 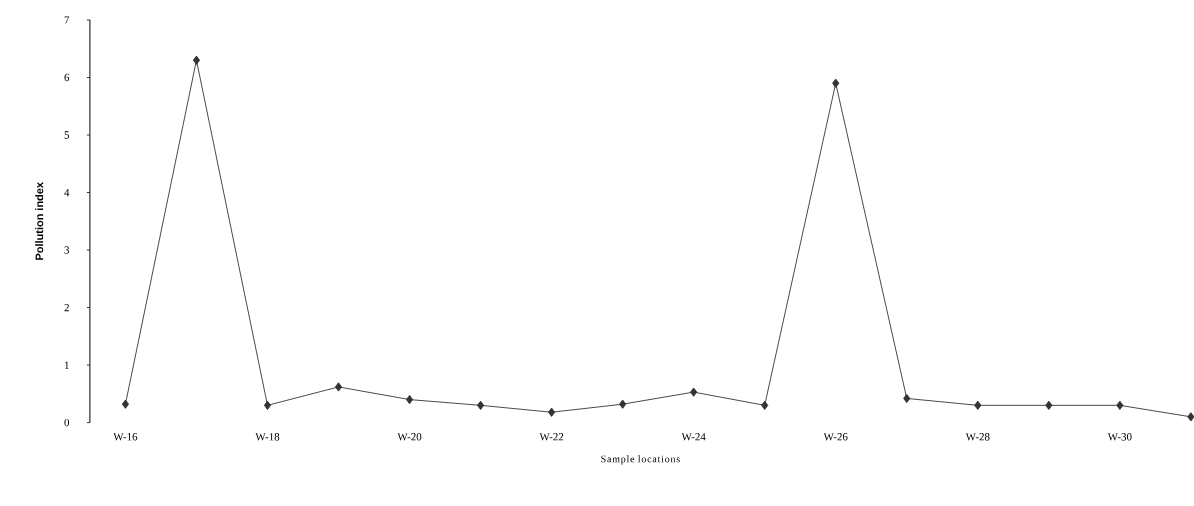 What do you see at coordinates (977, 437) in the screenshot?
I see `x-tick-label: W-28` at bounding box center [977, 437].